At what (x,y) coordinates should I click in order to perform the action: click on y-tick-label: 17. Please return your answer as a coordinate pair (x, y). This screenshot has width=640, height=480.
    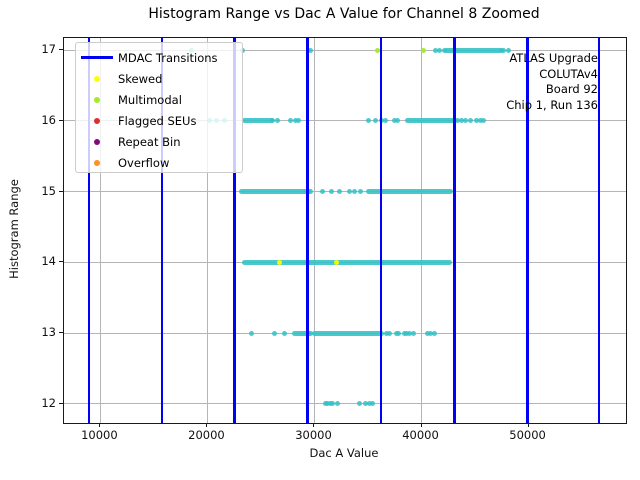
    Looking at the image, I should click on (48, 49).